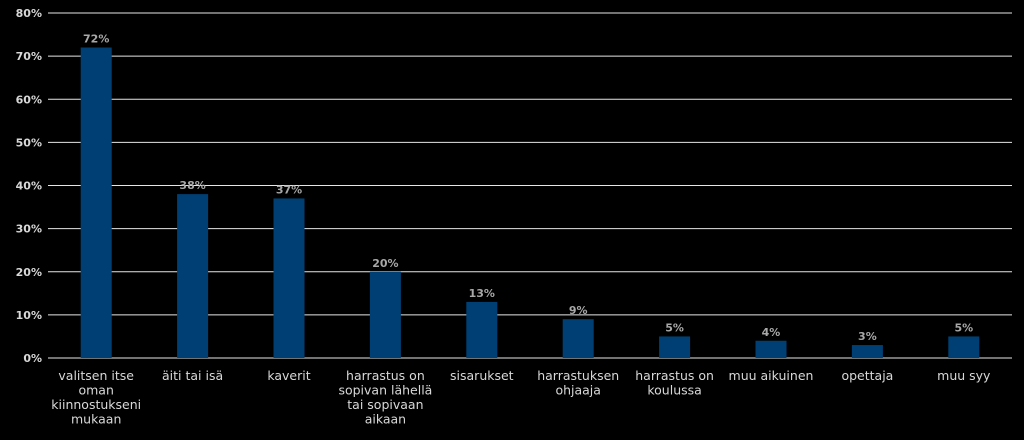 This screenshot has width=1024, height=440. What do you see at coordinates (29, 142) in the screenshot?
I see `y-tick-label: 50%` at bounding box center [29, 142].